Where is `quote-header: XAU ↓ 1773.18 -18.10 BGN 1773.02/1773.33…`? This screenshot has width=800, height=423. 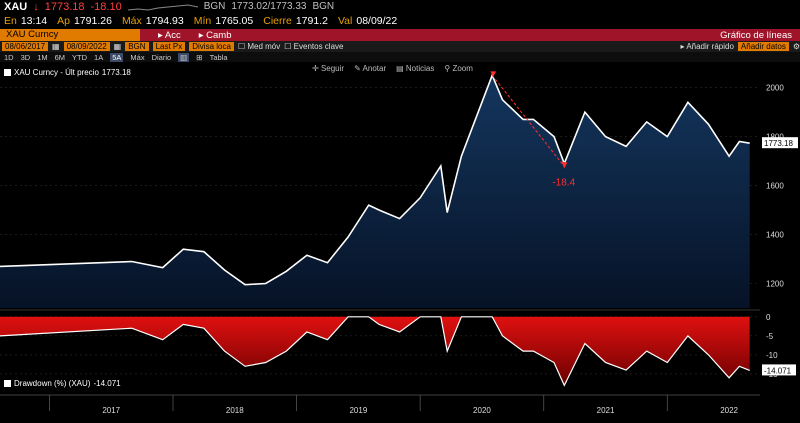
quote-header: XAU ↓ 1773.18 -18.10 BGN 1773.02/1773.33… is located at coordinates (400, 6).